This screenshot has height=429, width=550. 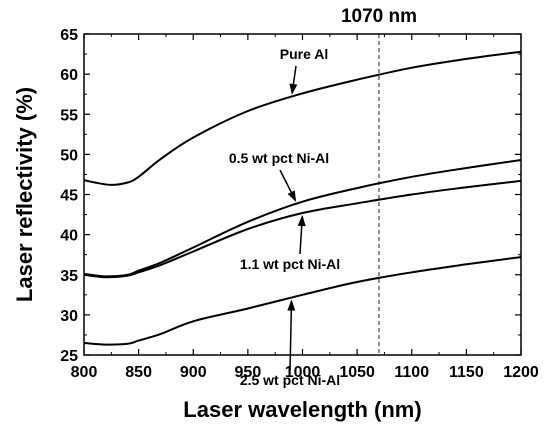 I want to click on reference-line-label: 1070 nm, so click(x=379, y=16).